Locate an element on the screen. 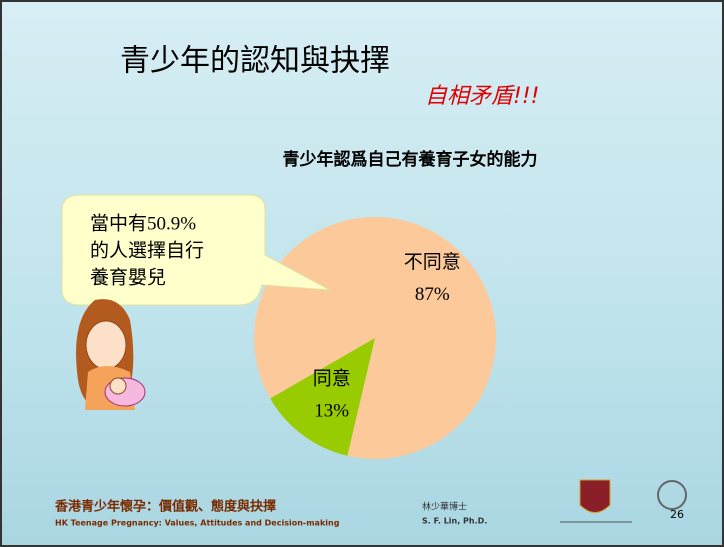 This screenshot has height=547, width=724. callout-line: 當中有50.9% is located at coordinates (143, 223).